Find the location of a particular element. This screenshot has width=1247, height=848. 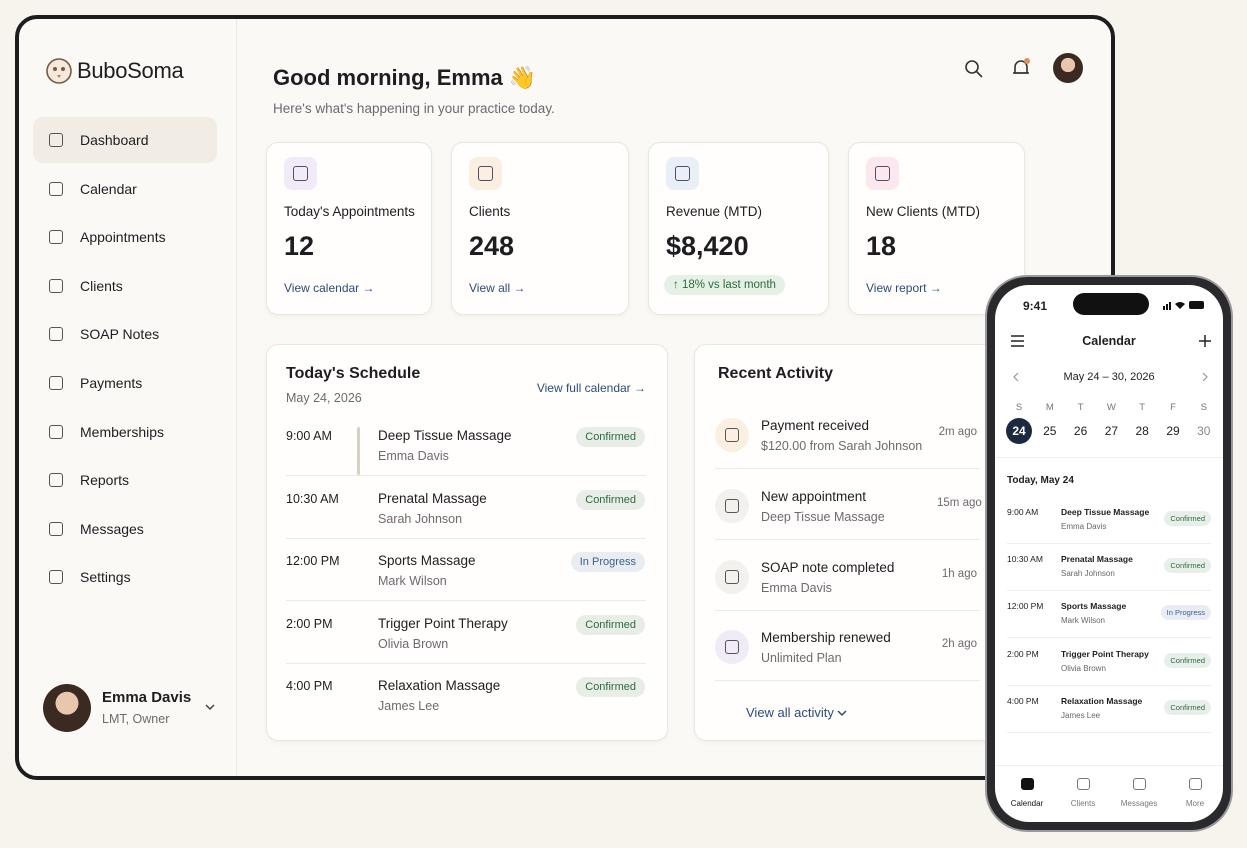

top-avatar is located at coordinates (1068, 68).